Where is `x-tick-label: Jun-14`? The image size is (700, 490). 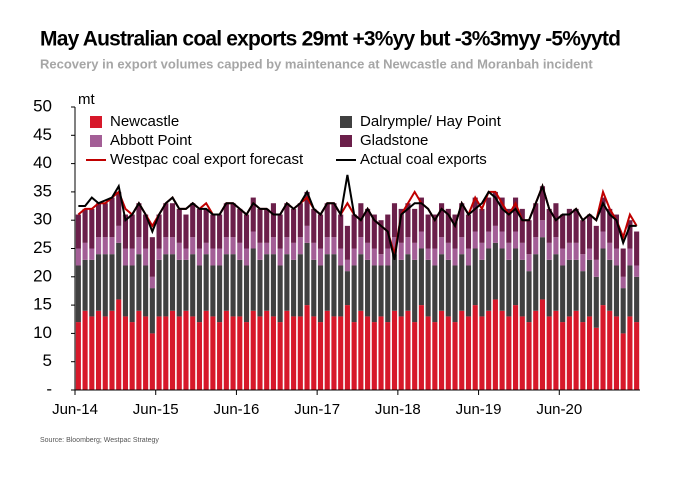
x-tick-label: Jun-14 is located at coordinates (75, 409).